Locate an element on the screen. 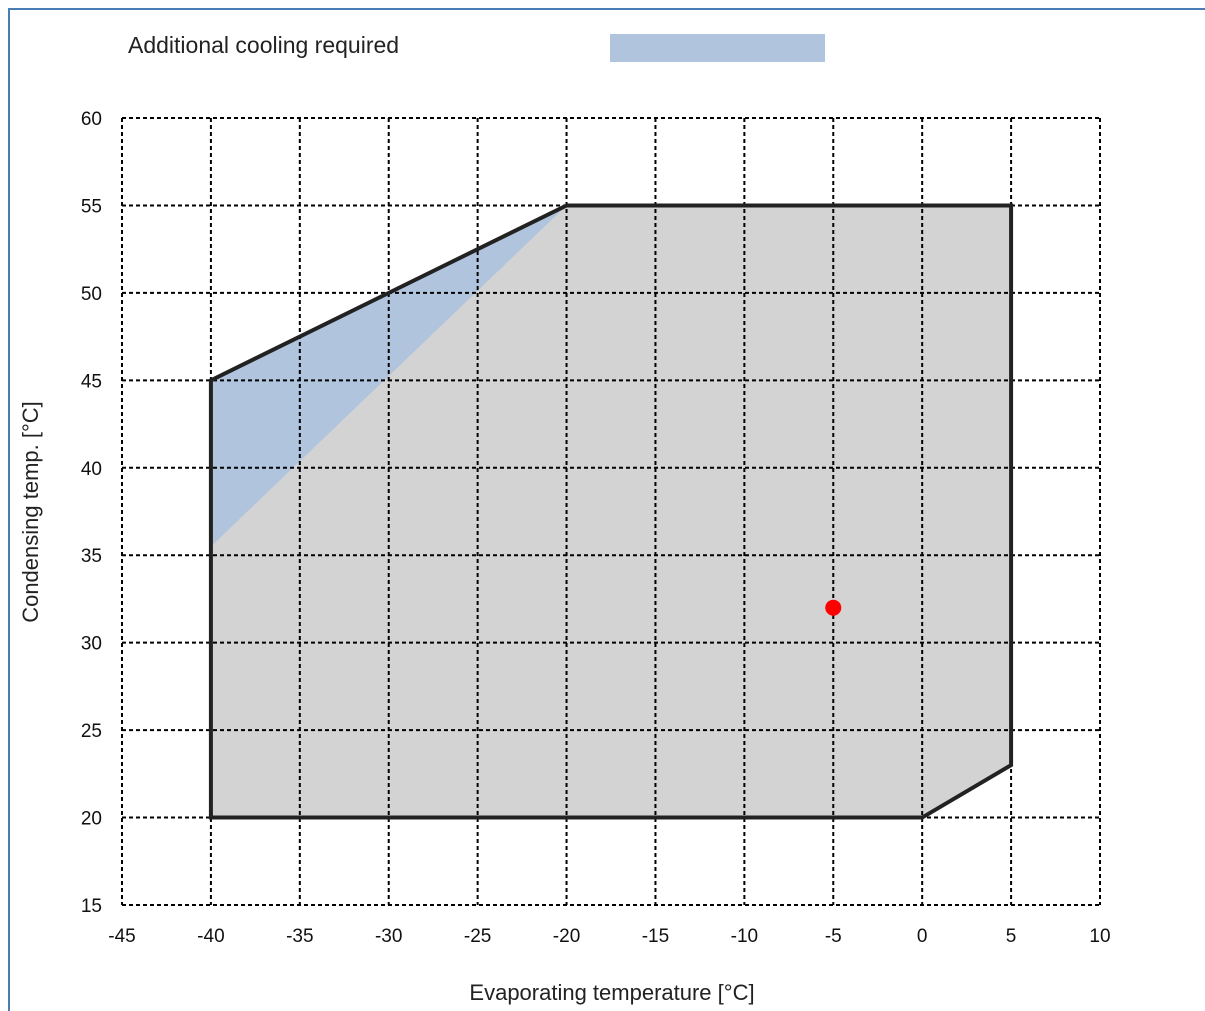 The image size is (1205, 1011). operating-point is located at coordinates (833, 607).